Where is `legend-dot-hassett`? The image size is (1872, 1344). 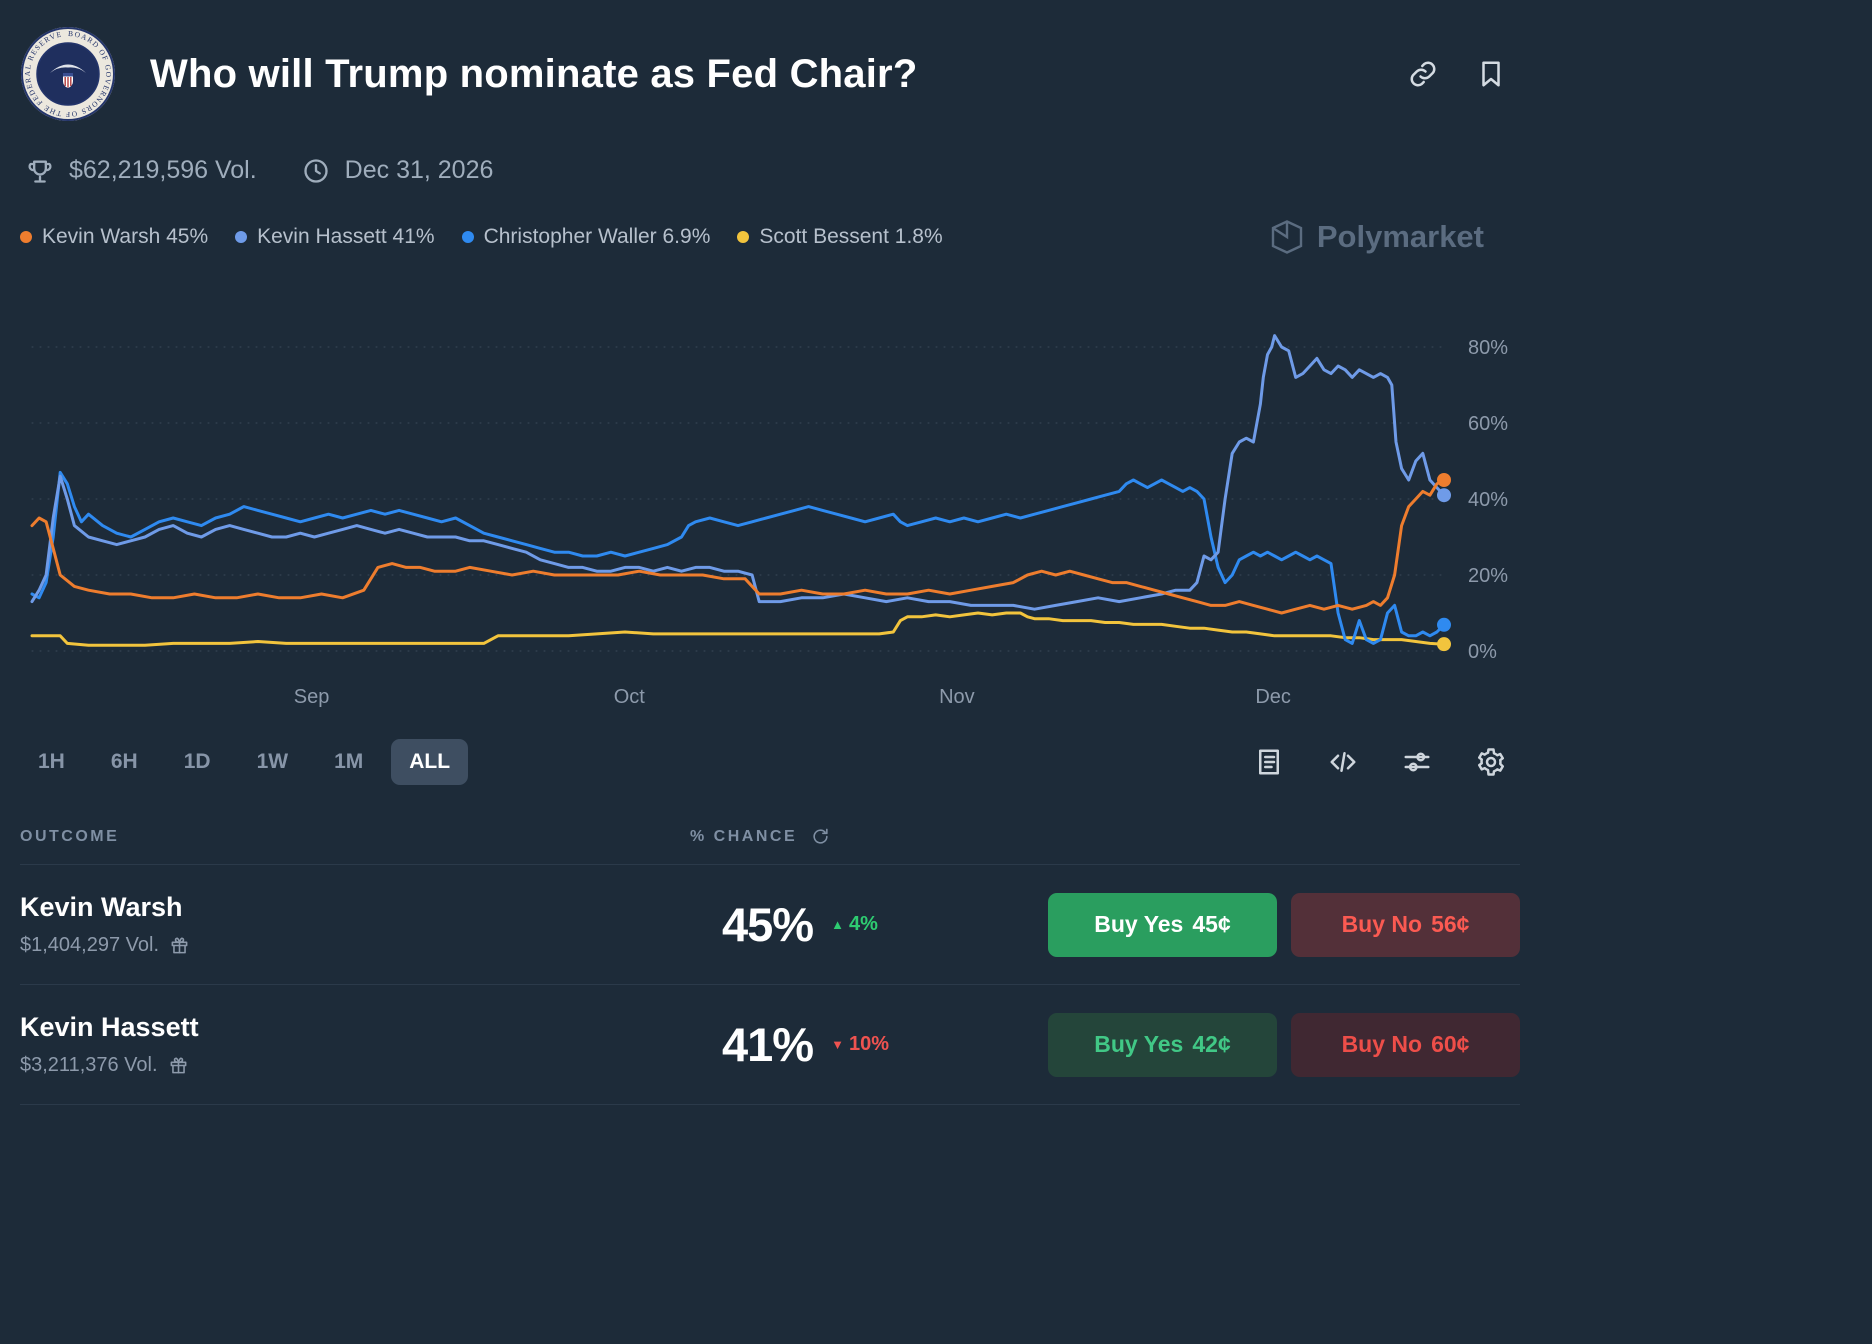
legend-dot-hassett is located at coordinates (241, 237).